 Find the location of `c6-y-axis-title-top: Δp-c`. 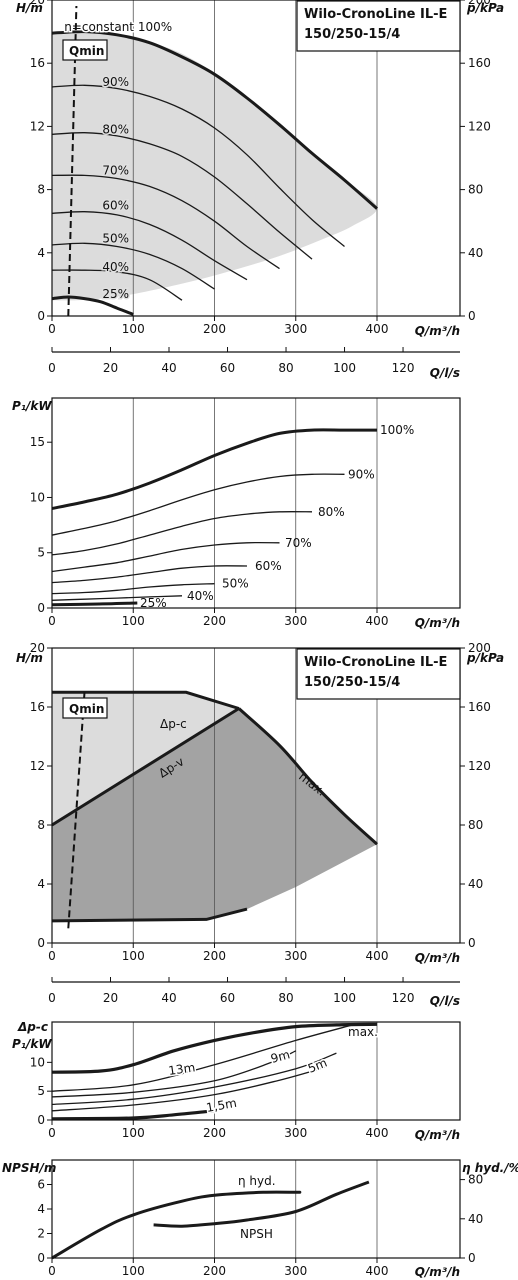

c6-y-axis-title-top: Δp-c is located at coordinates (32, 1027).